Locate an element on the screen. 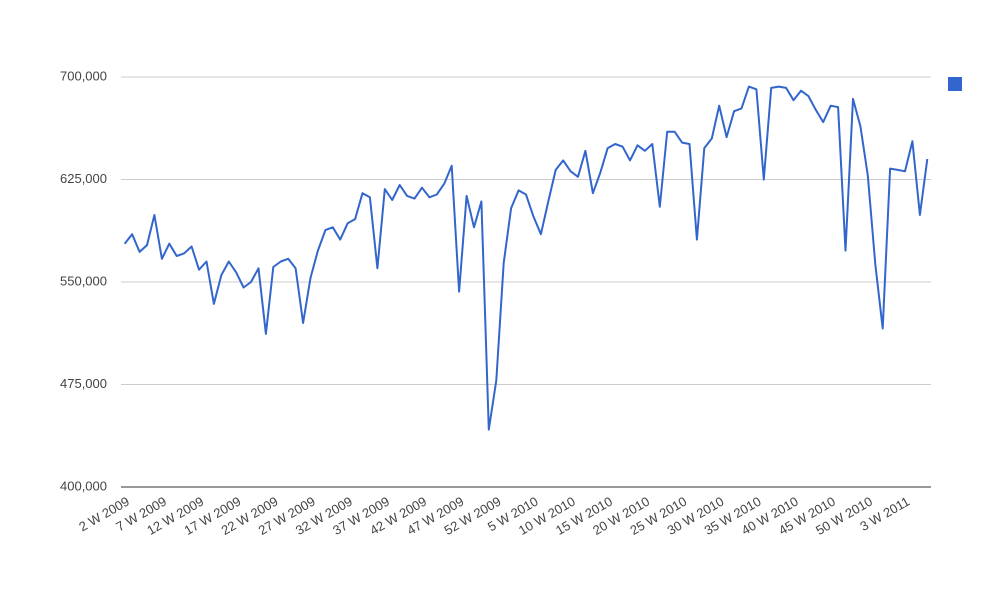 This screenshot has height=599, width=1000. y-tick-label: 700,000 is located at coordinates (83, 75).